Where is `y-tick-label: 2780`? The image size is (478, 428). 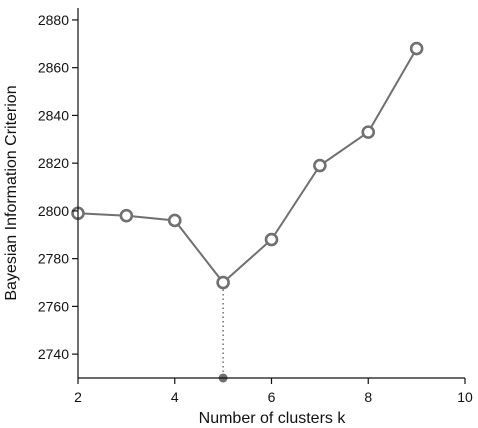 y-tick-label: 2780 is located at coordinates (53, 259).